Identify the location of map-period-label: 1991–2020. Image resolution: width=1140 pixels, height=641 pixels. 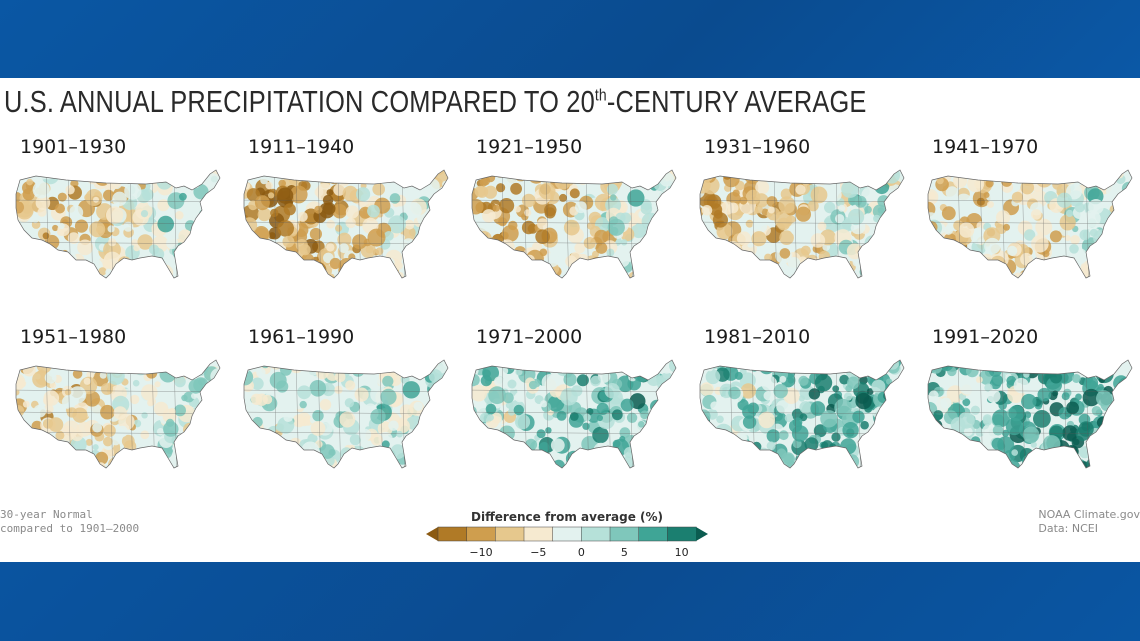
(985, 337).